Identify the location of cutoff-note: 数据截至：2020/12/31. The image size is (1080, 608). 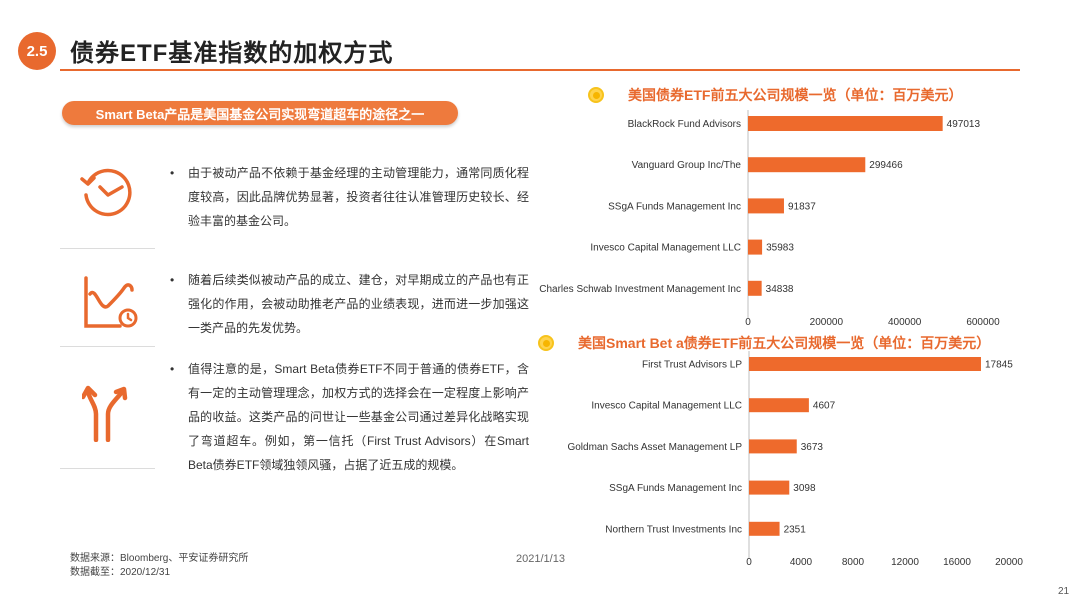
(120, 572).